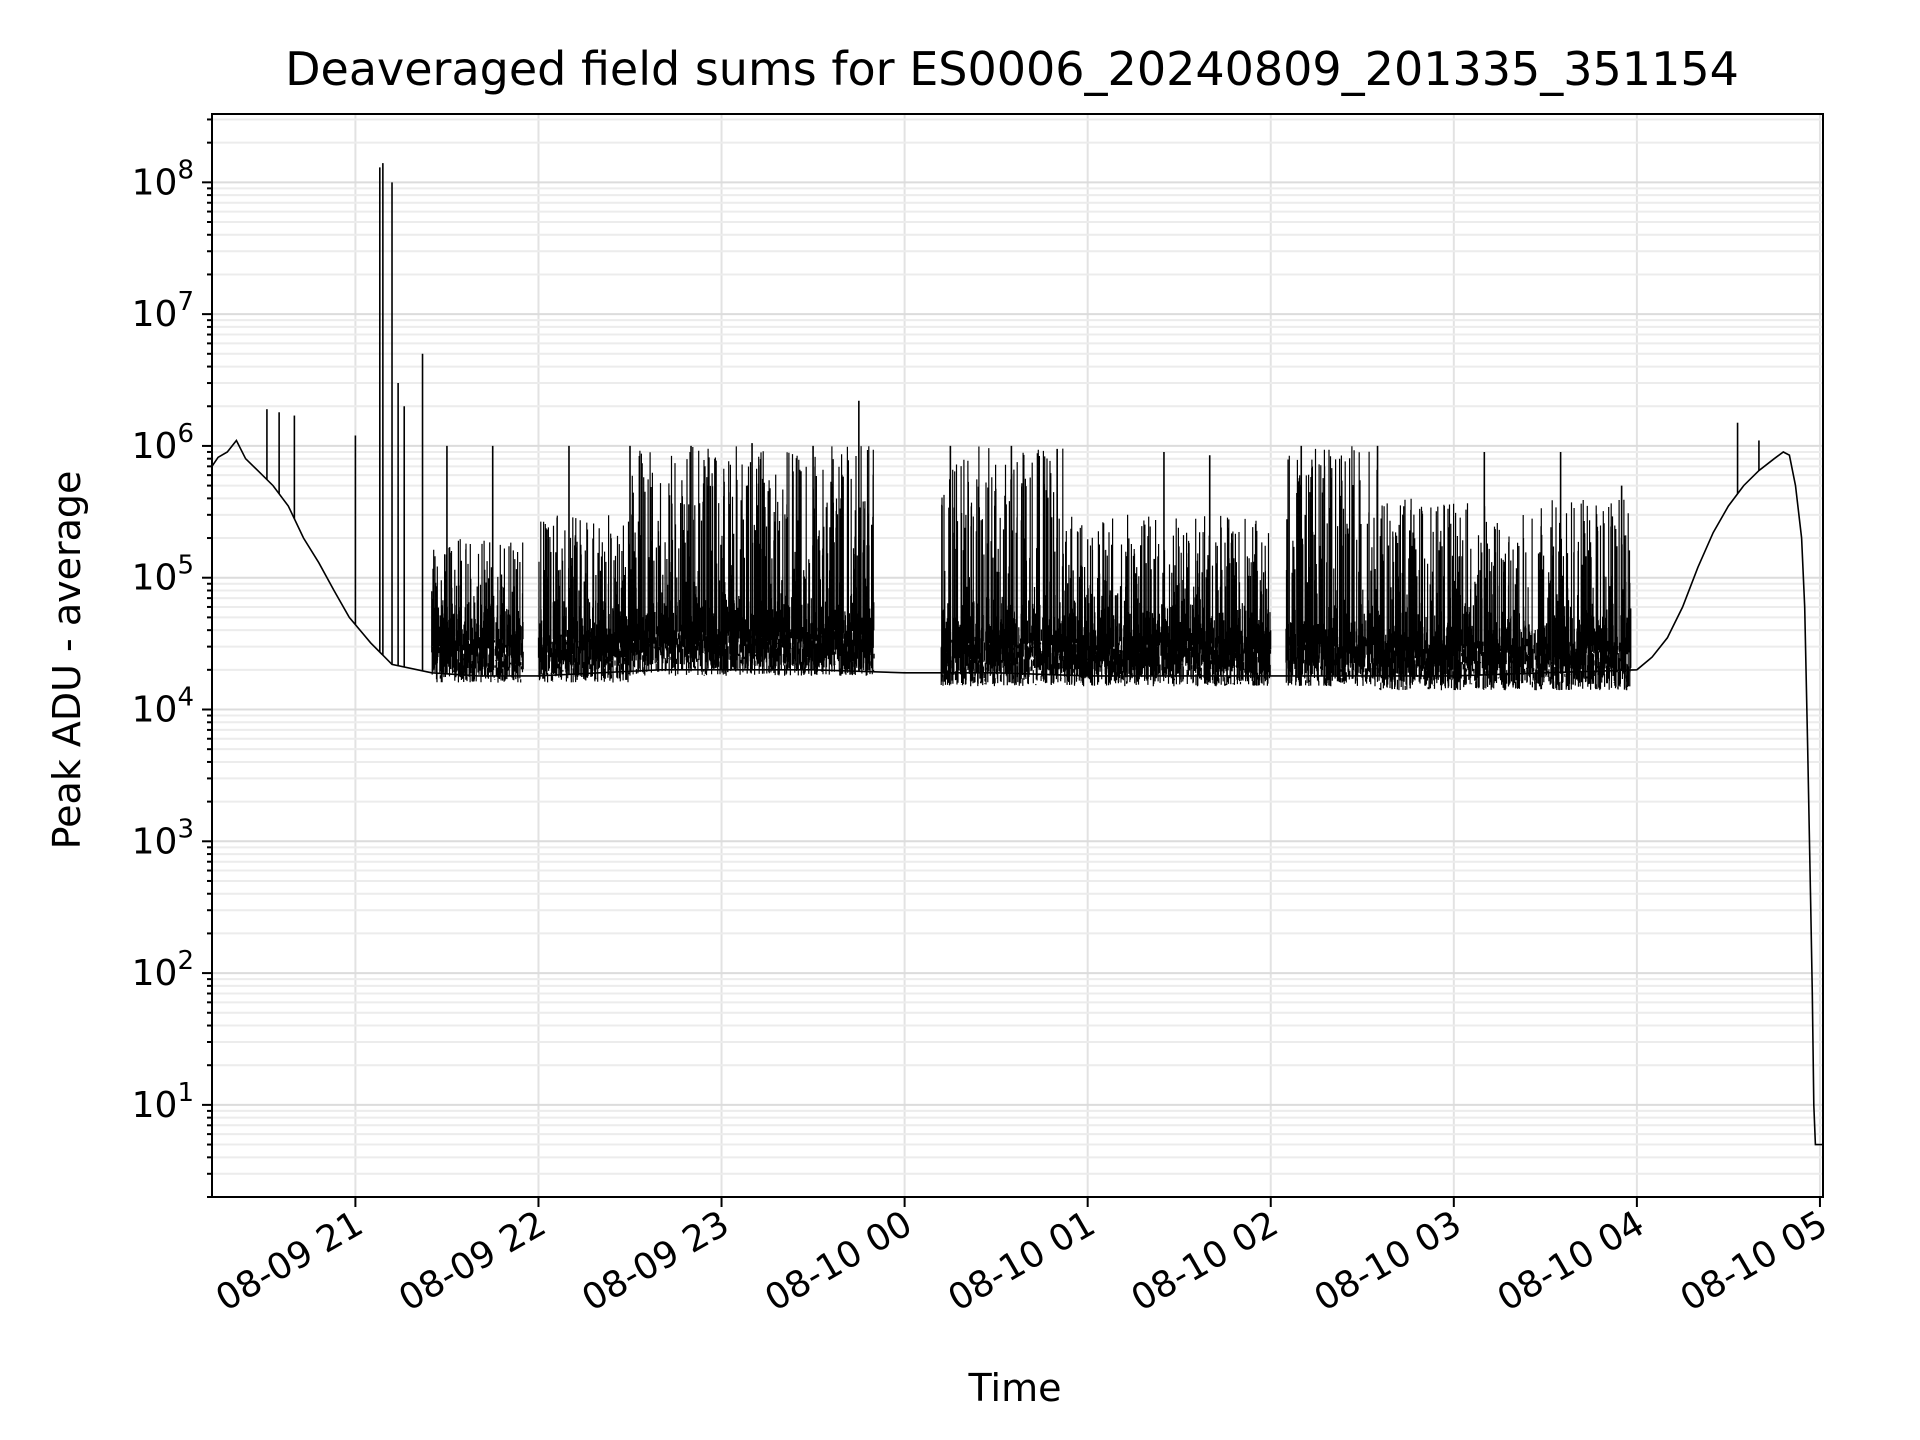  I want to click on y-tick-label: 10⁶, so click(163, 443).